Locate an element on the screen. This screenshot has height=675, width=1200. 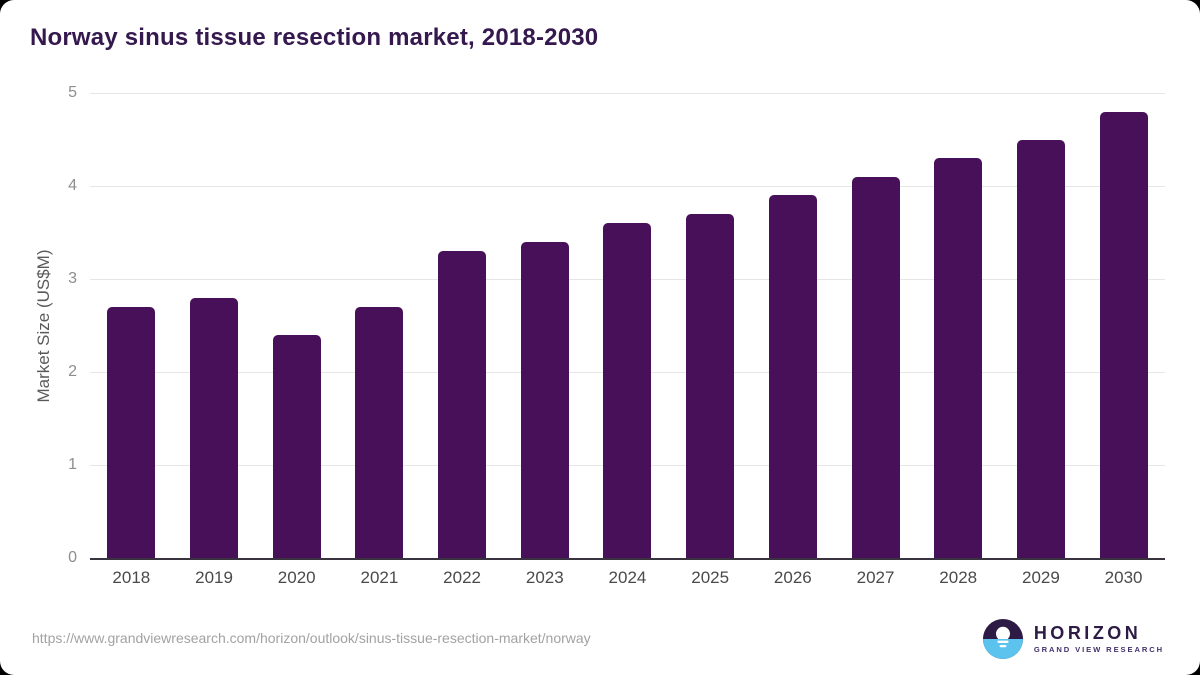
y-tick-label-4: 4 is located at coordinates (72, 185).